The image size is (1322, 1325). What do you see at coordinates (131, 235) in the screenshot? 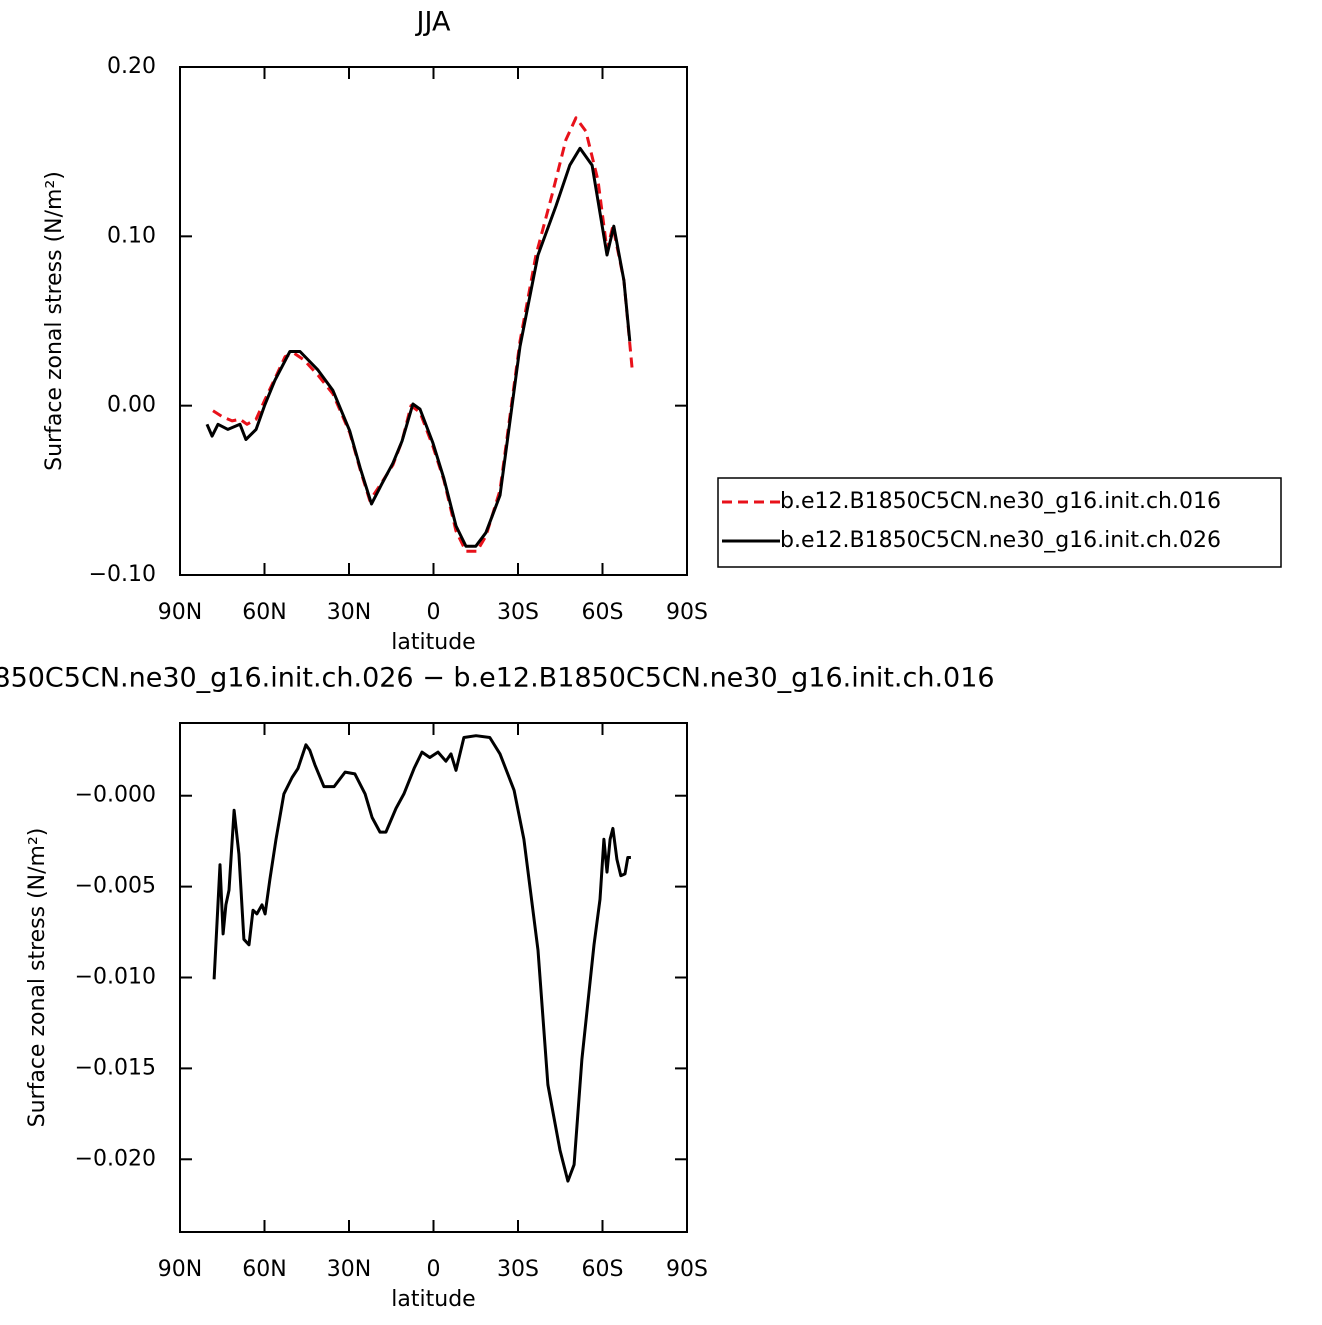
I see `y-tick-label: 0.10` at bounding box center [131, 235].